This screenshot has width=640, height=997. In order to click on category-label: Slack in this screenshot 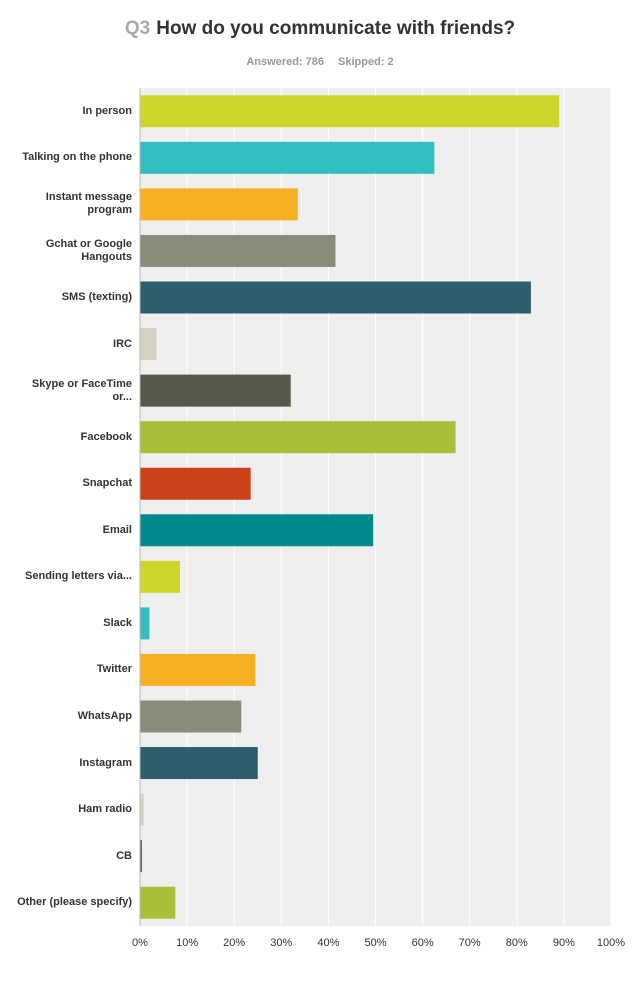, I will do `click(117, 622)`.